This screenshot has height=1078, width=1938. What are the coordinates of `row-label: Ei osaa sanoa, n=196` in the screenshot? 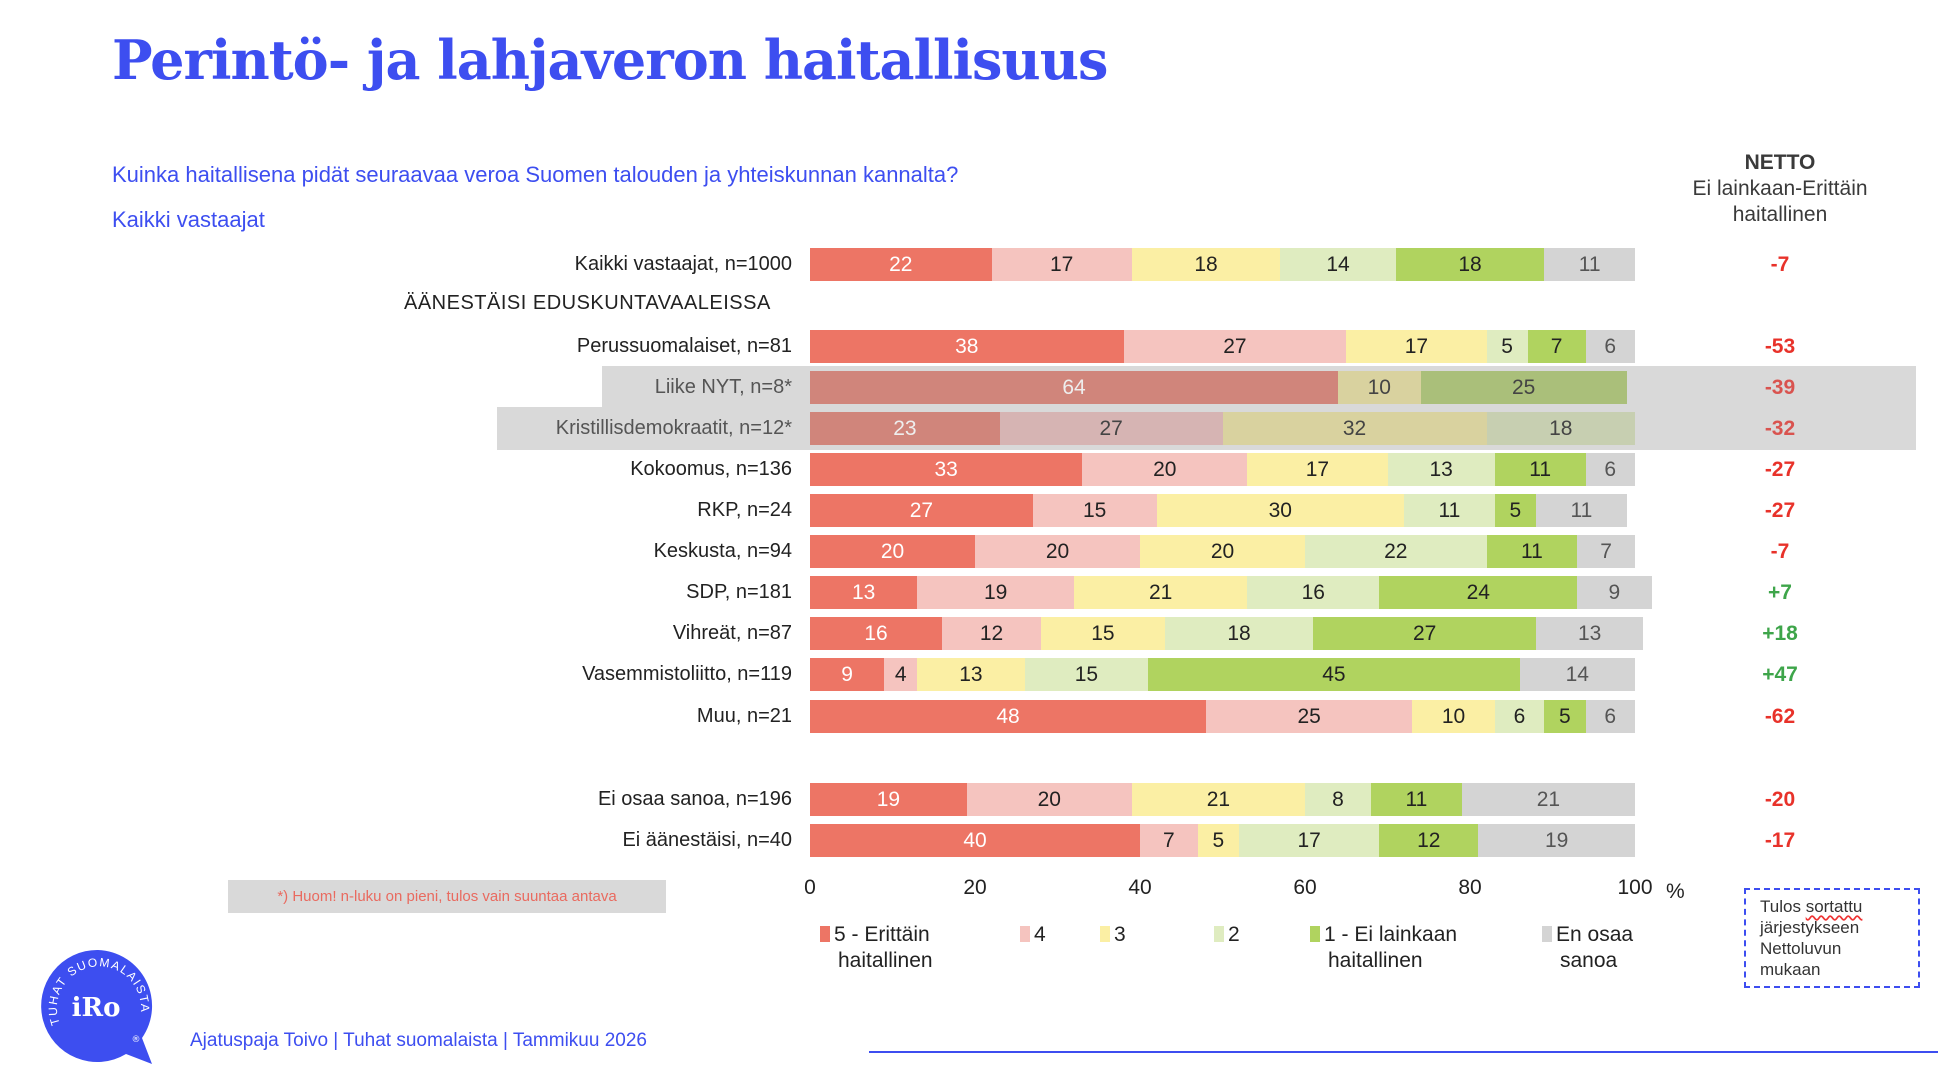 It's located at (694, 799).